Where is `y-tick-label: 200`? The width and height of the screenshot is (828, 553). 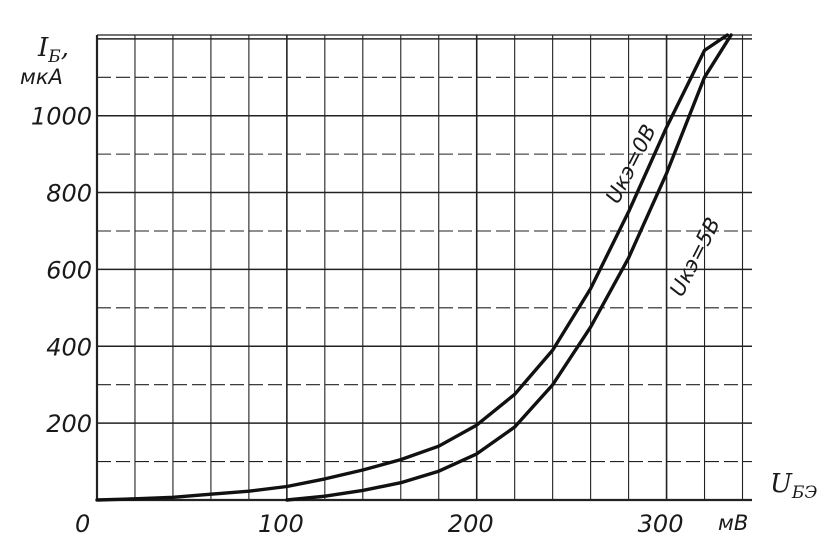
y-tick-label: 200 is located at coordinates (69, 424).